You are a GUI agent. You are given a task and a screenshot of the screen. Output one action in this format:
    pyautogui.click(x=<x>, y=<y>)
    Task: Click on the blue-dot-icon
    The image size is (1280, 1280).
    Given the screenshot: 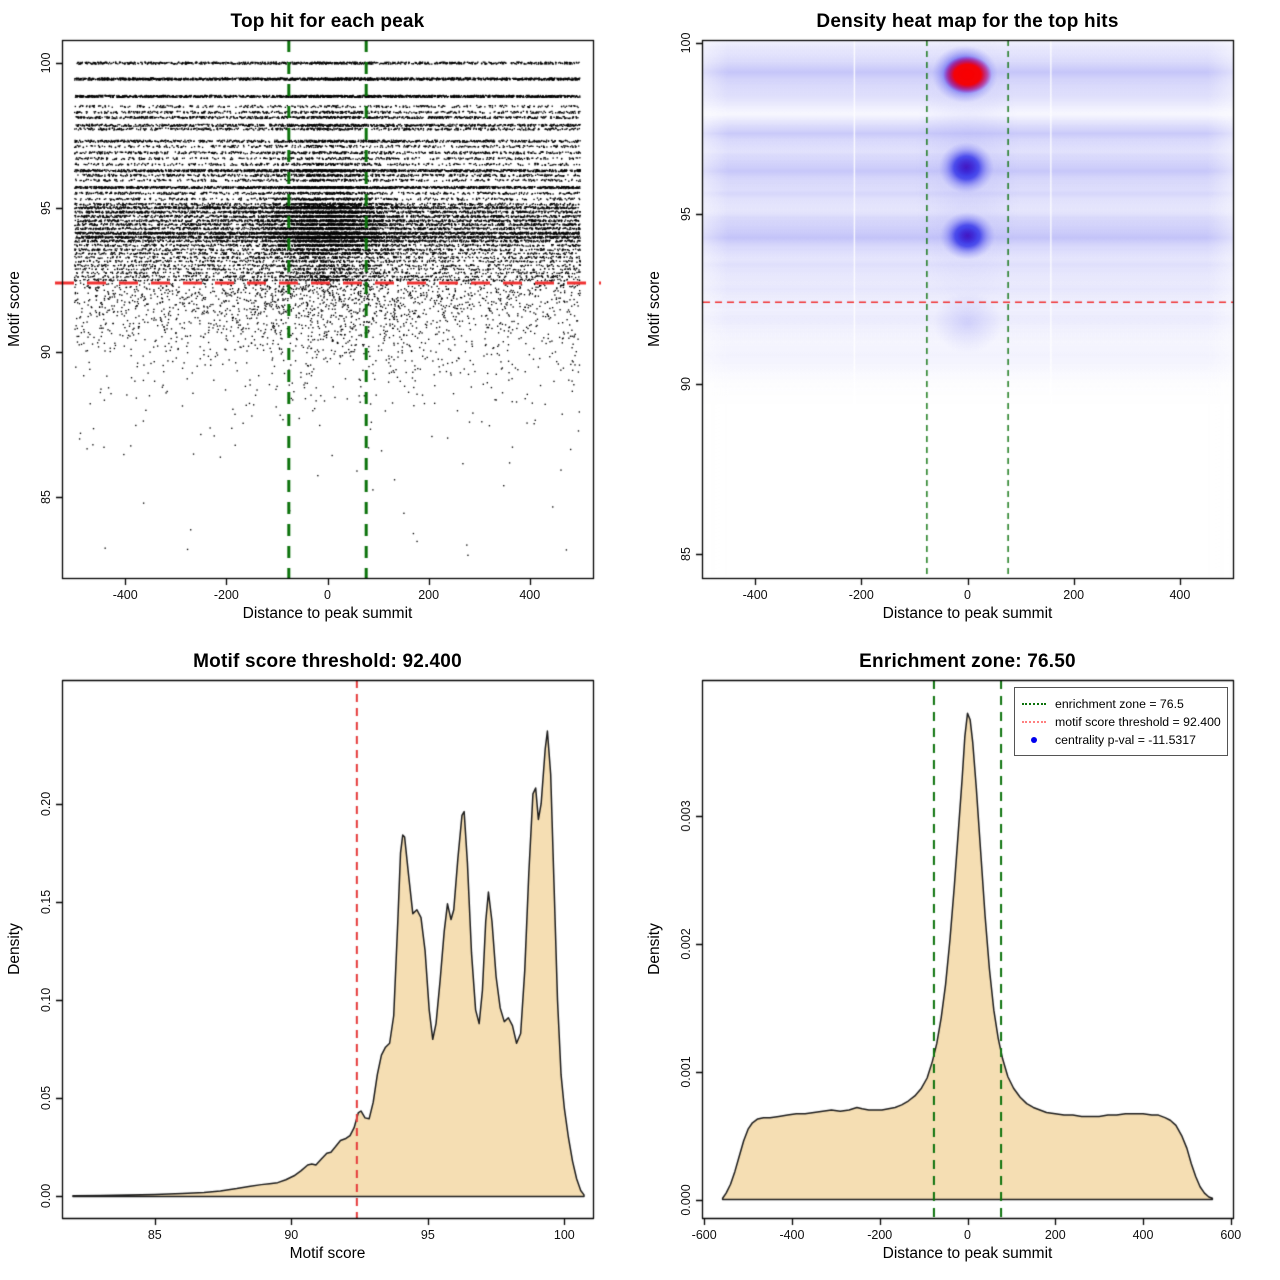 What is the action you would take?
    pyautogui.click(x=1034, y=740)
    